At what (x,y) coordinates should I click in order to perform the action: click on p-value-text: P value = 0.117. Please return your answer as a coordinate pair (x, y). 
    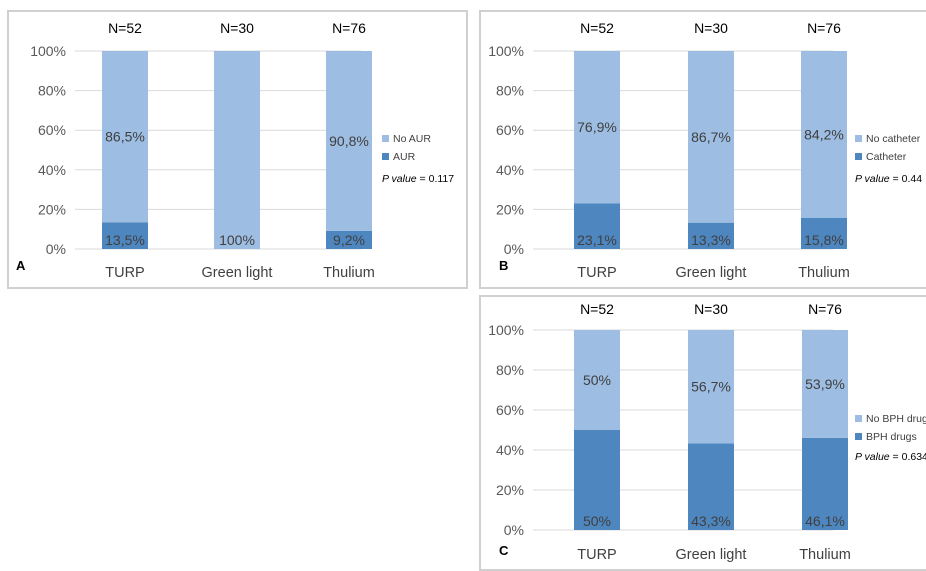
    Looking at the image, I should click on (418, 179).